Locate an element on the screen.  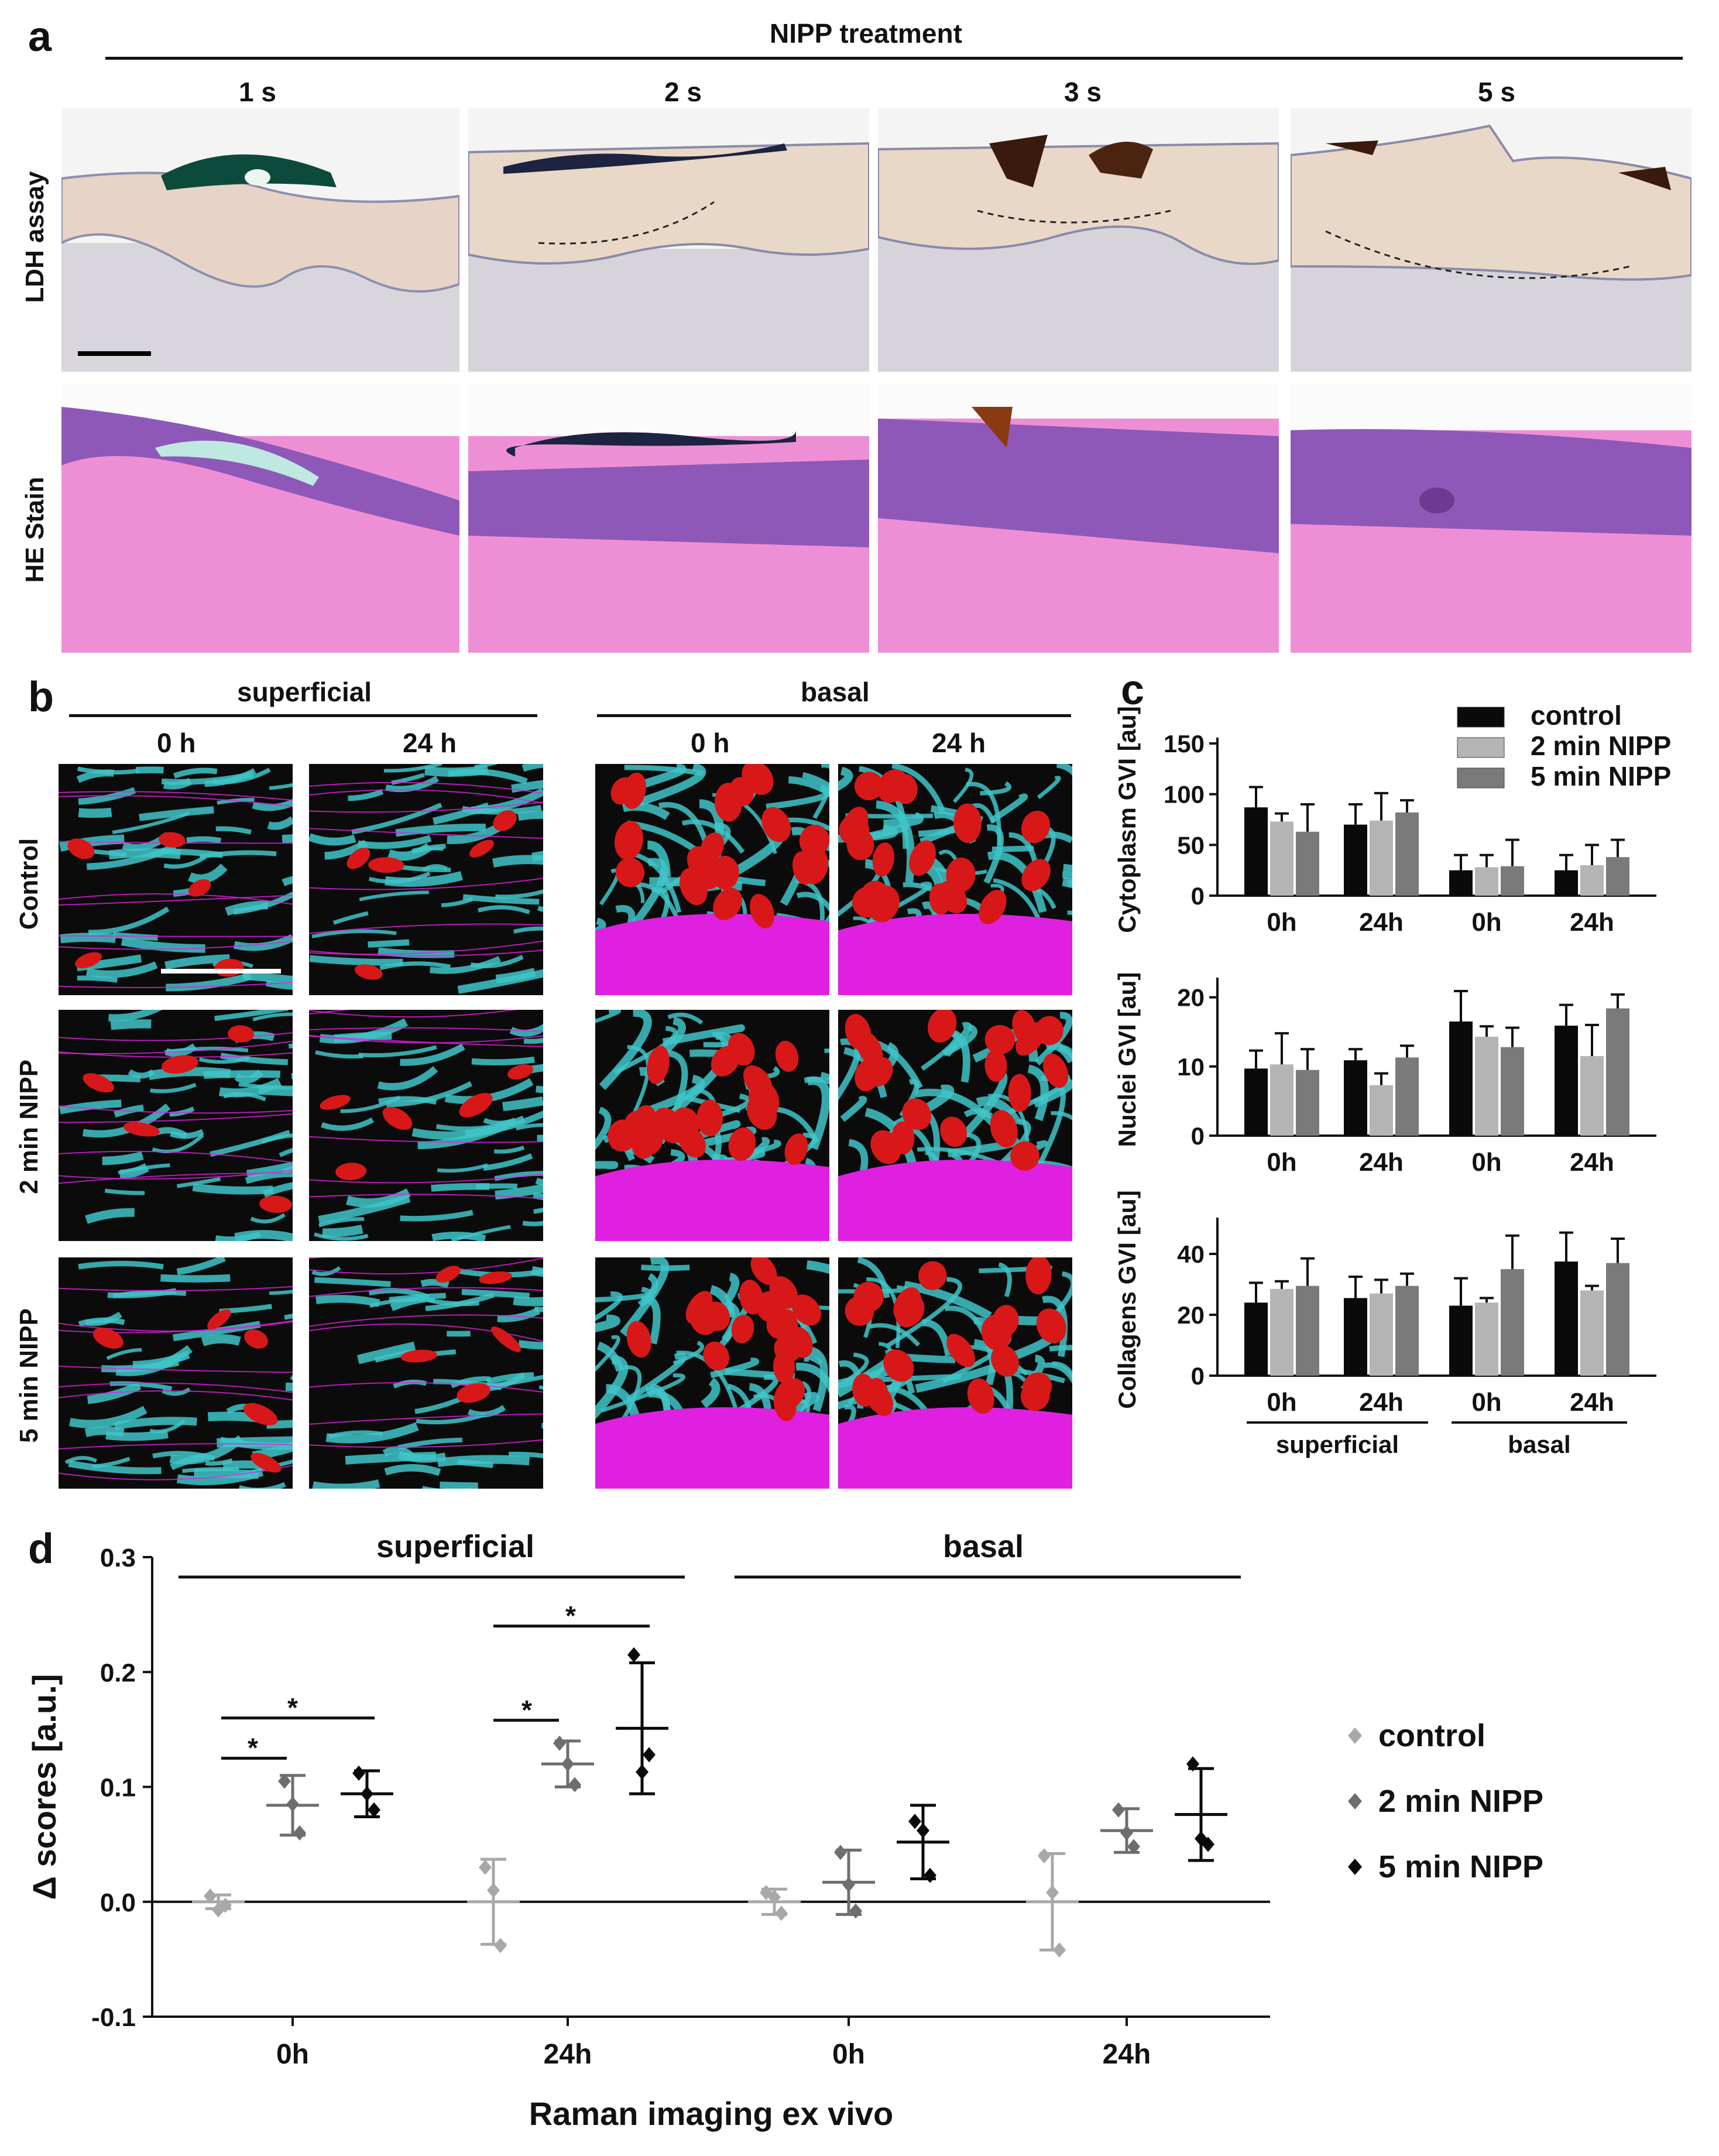
y-tick-label: 20 is located at coordinates (1191, 998).